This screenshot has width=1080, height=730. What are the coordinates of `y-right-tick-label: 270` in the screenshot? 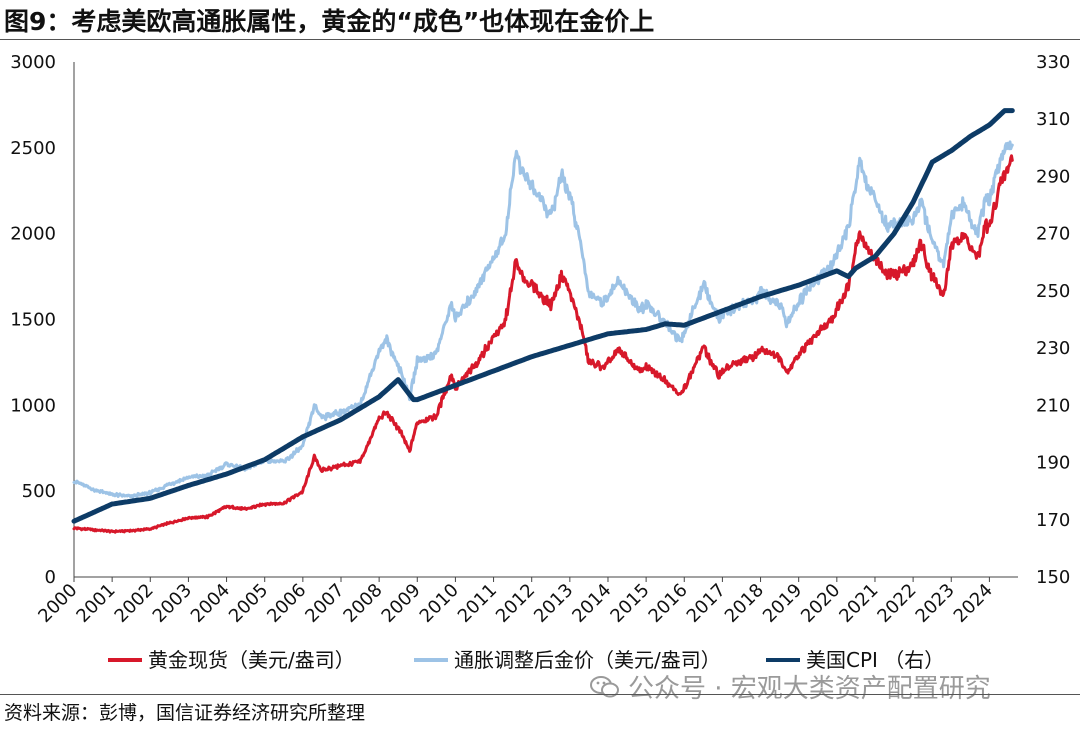 It's located at (1053, 234).